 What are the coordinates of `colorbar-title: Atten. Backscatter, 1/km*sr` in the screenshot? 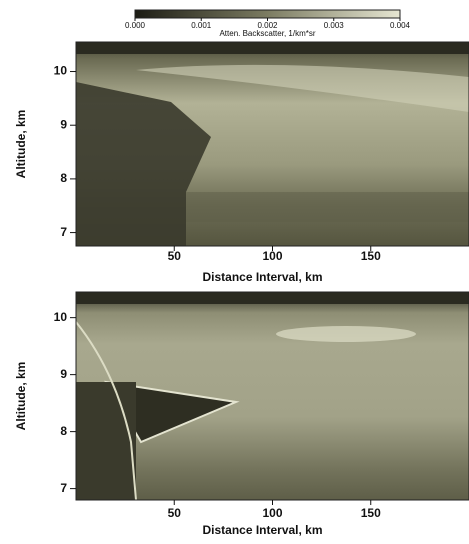 It's located at (267, 33).